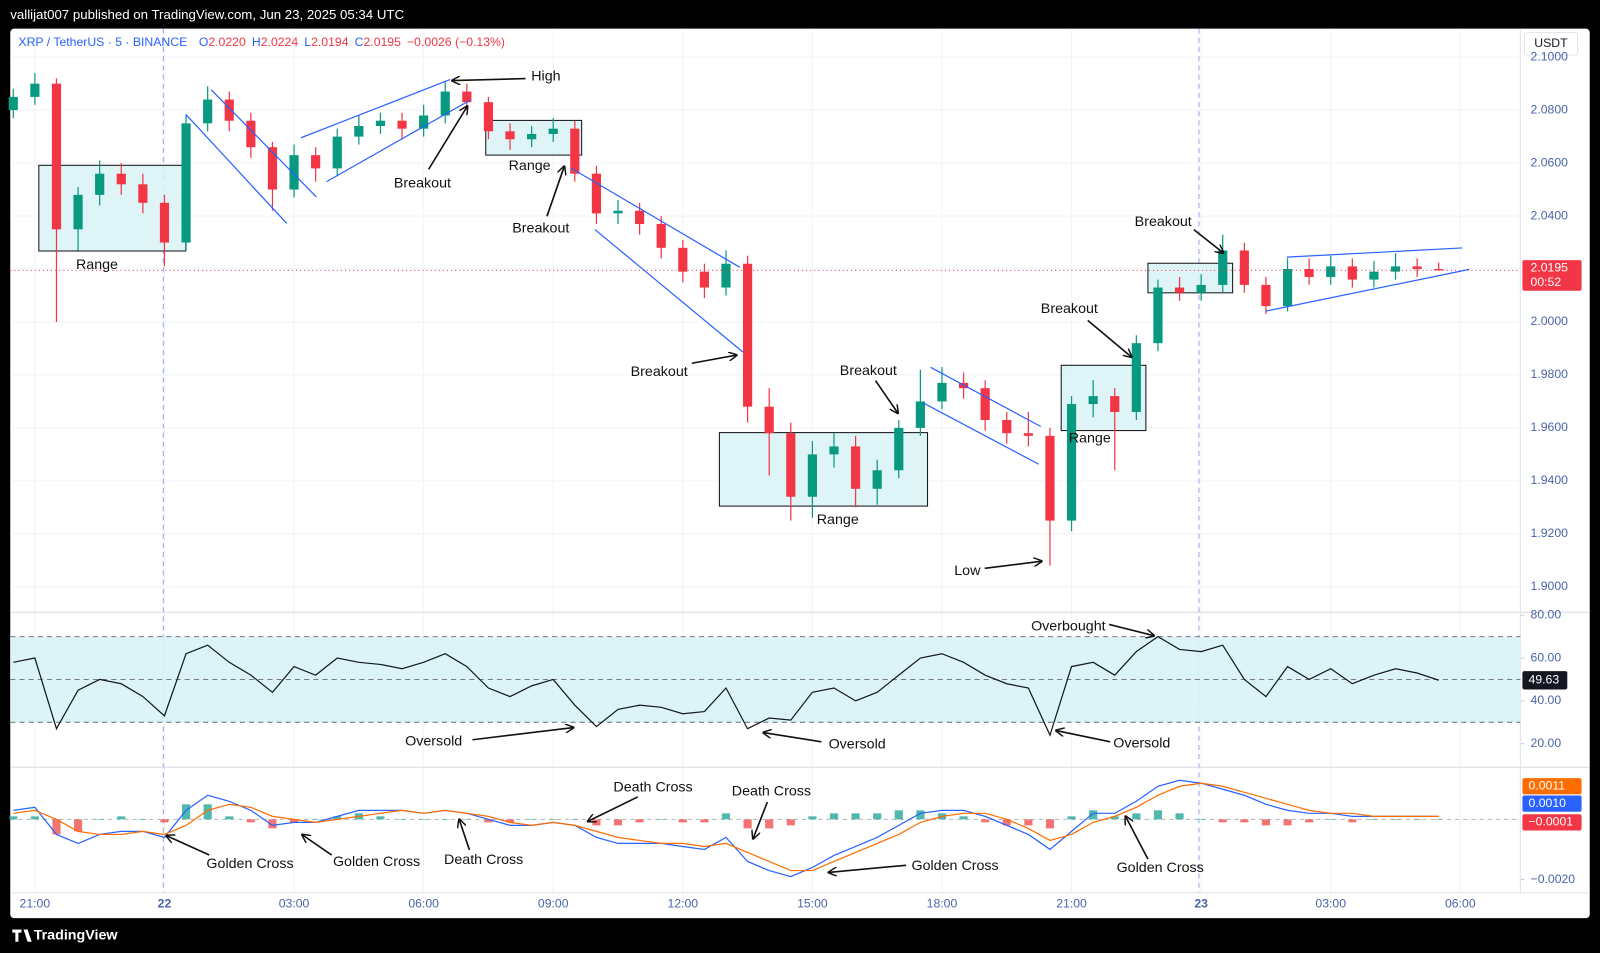  Describe the element at coordinates (227, 42) in the screenshot. I see `legend-value: 2.0220` at that location.